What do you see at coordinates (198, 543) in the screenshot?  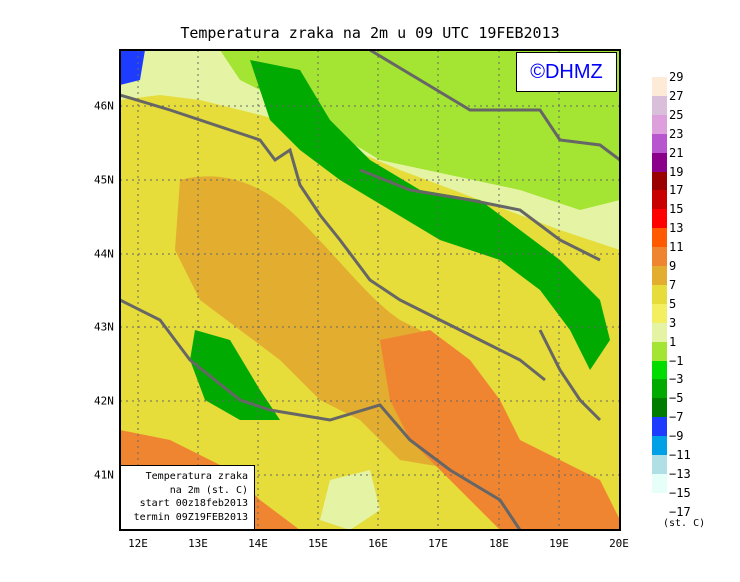 I see `x-tick-label: 13E` at bounding box center [198, 543].